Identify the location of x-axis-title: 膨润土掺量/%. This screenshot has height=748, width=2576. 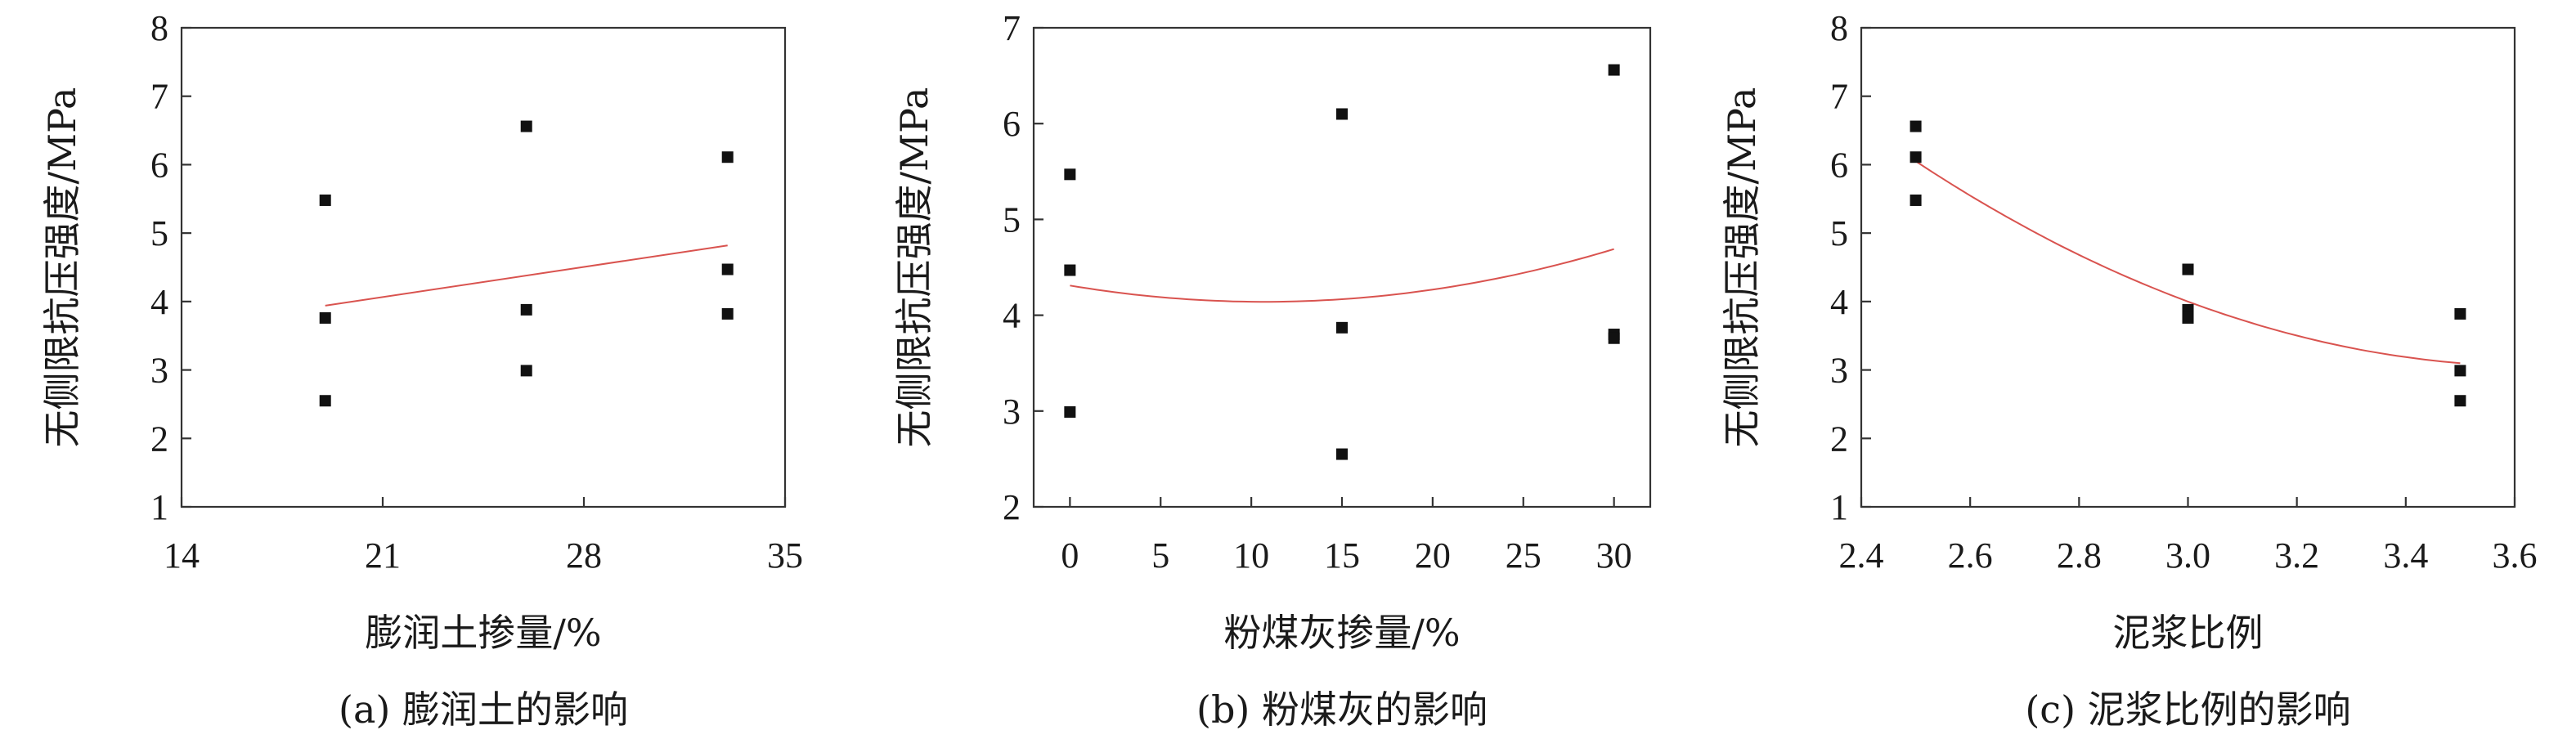
(483, 633).